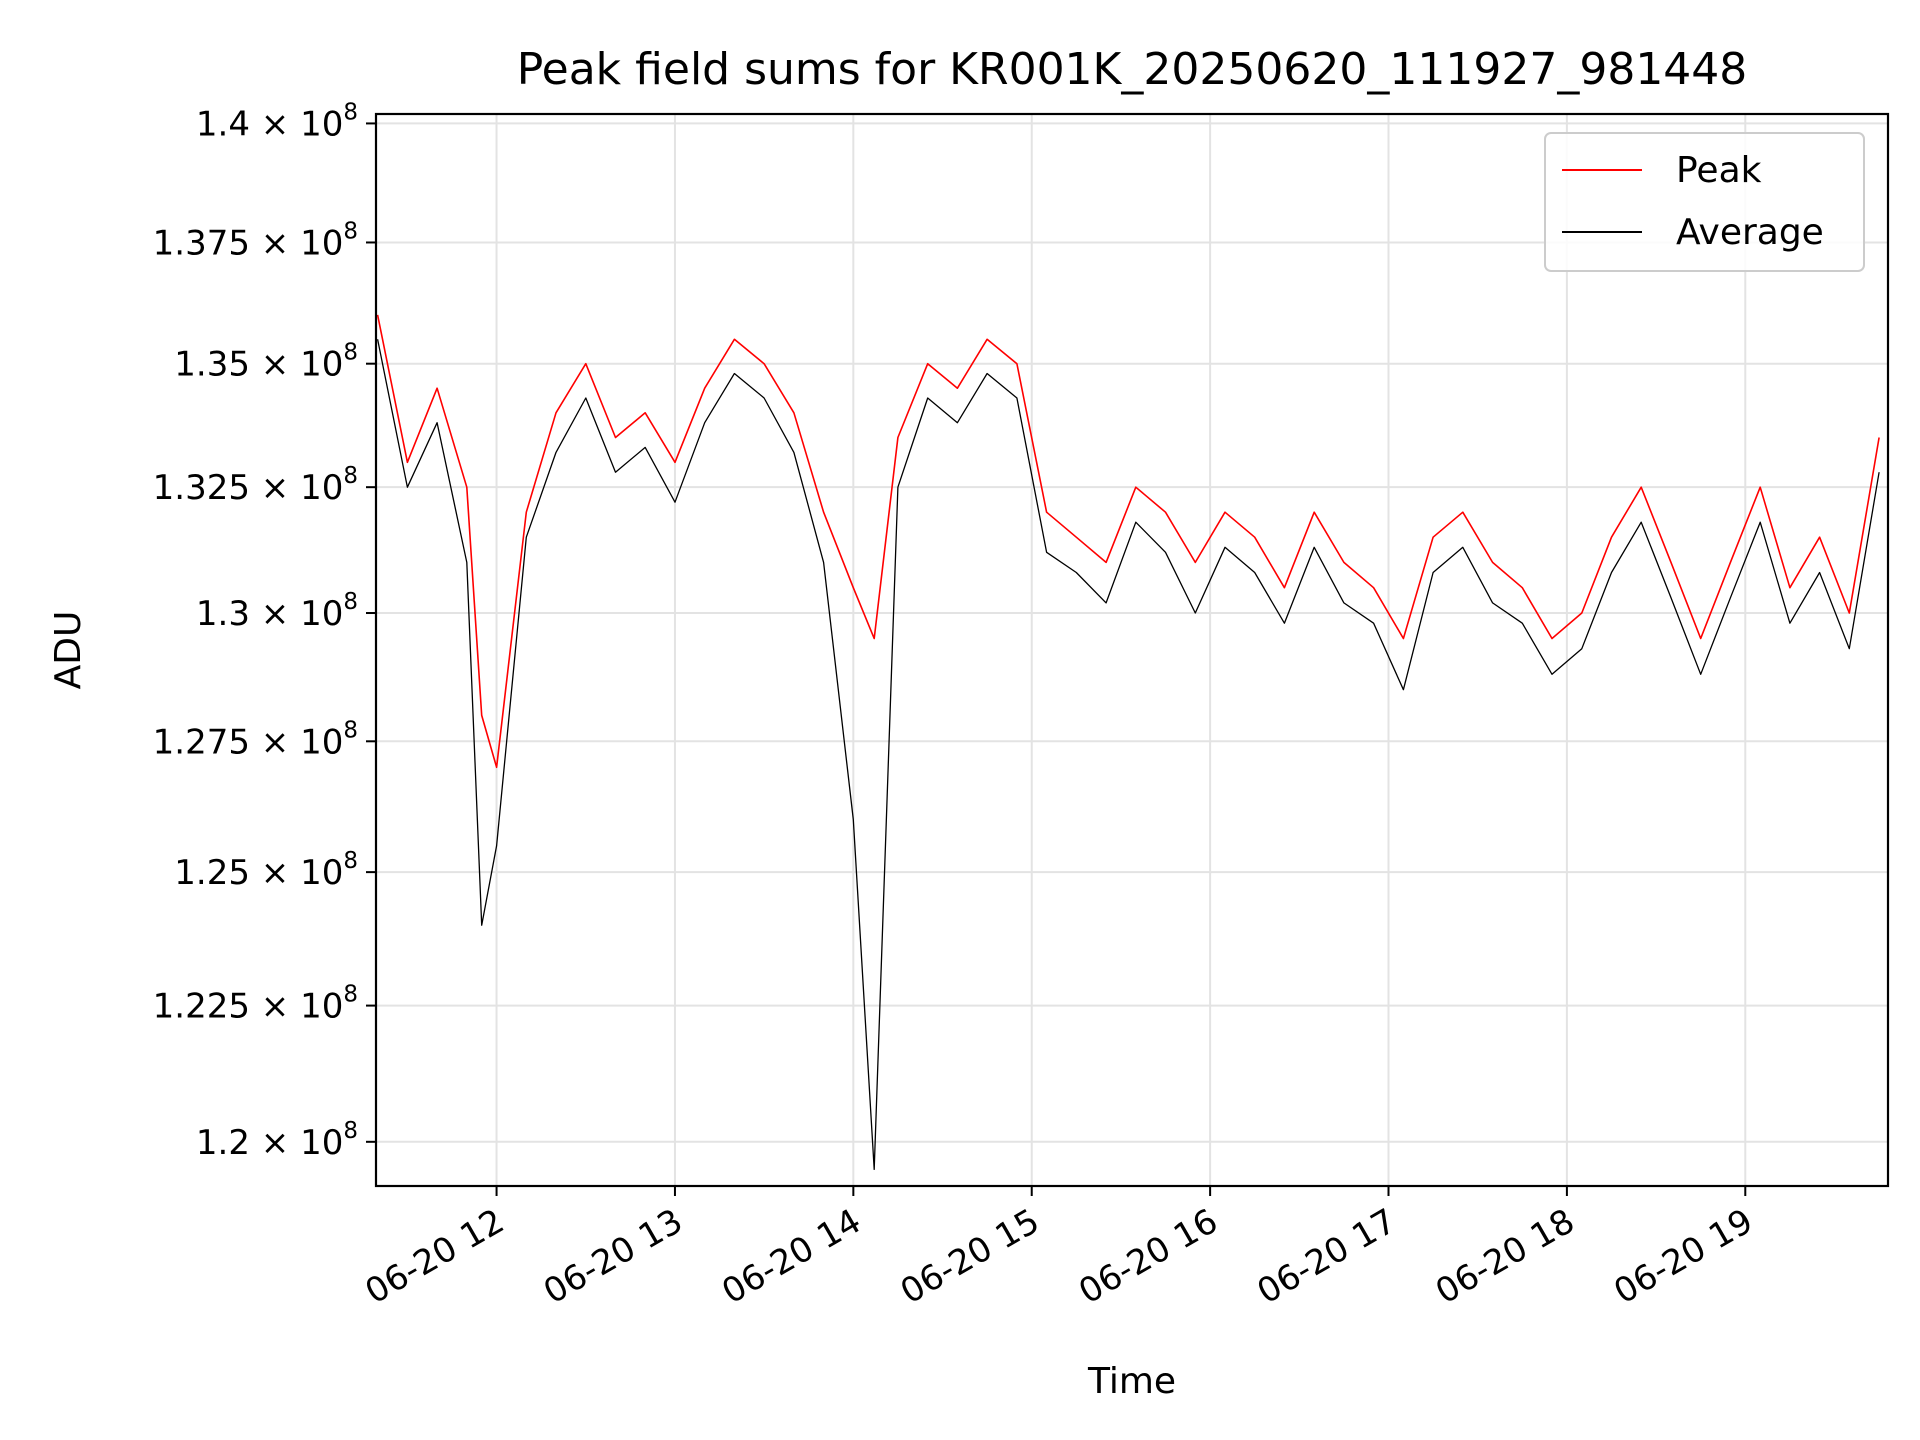 The height and width of the screenshot is (1440, 1920). What do you see at coordinates (1131, 1381) in the screenshot?
I see `x-axis-label: Time` at bounding box center [1131, 1381].